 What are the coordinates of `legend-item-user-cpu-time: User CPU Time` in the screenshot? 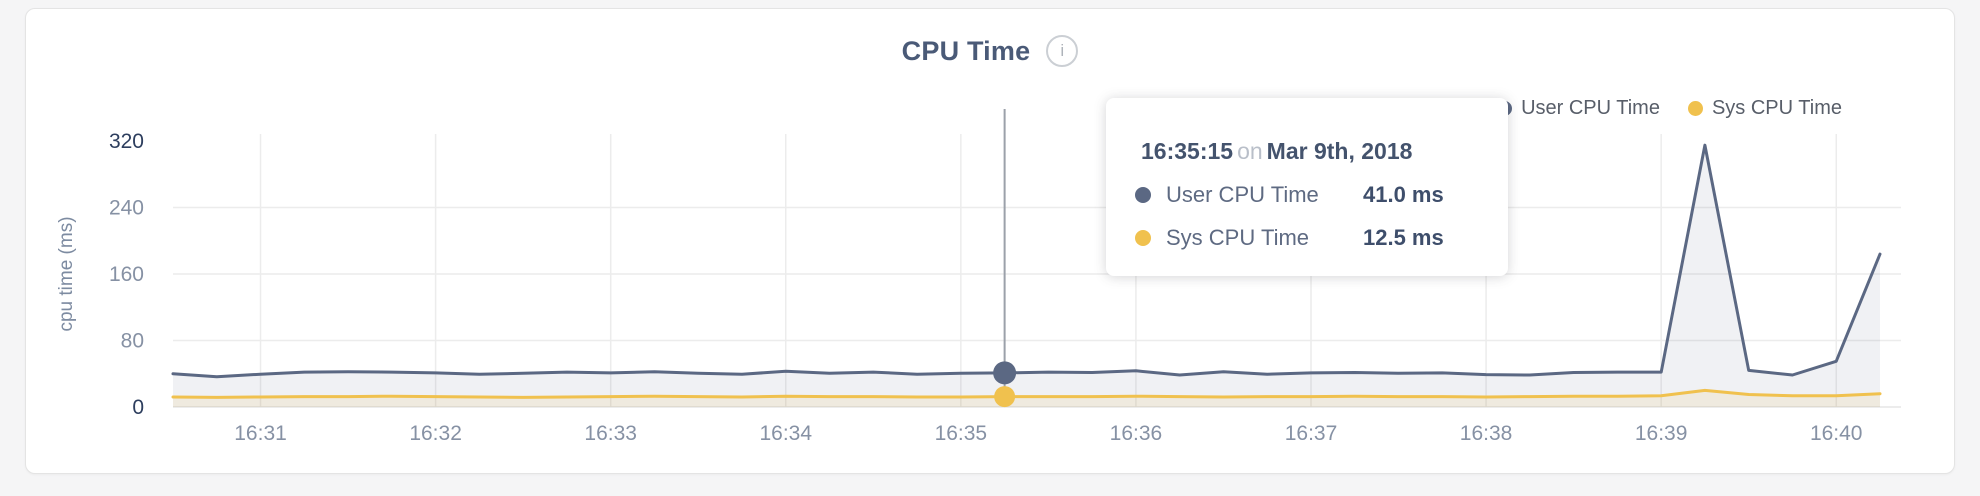 It's located at (1578, 108).